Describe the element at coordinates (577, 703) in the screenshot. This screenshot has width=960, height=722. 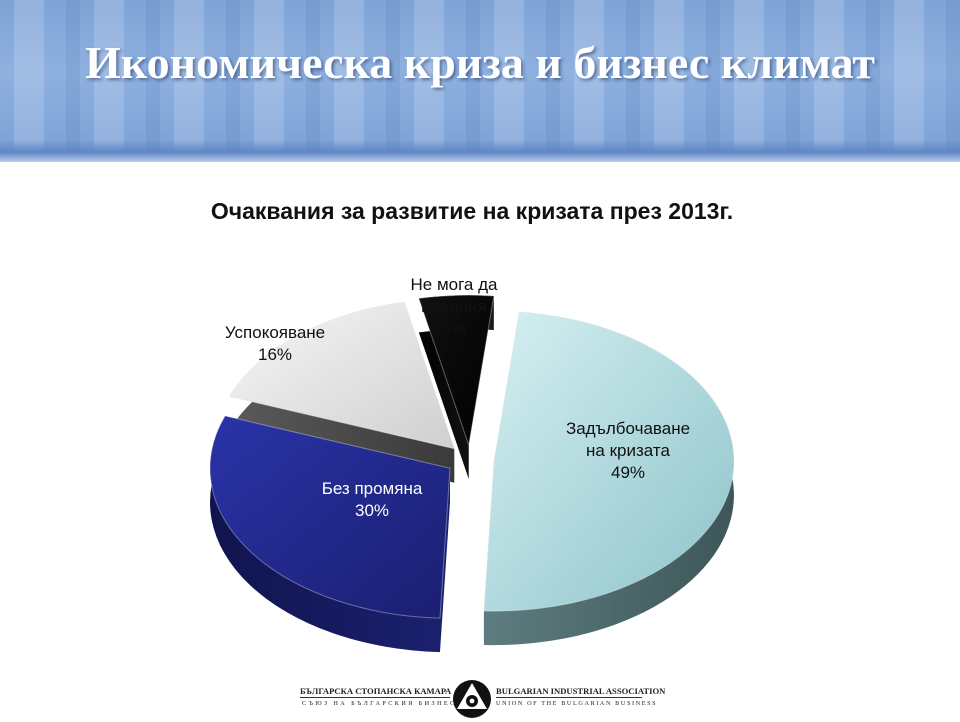
I see `org-subtitle-en: UNION OF THE BULGARIAN BUSINESS` at that location.